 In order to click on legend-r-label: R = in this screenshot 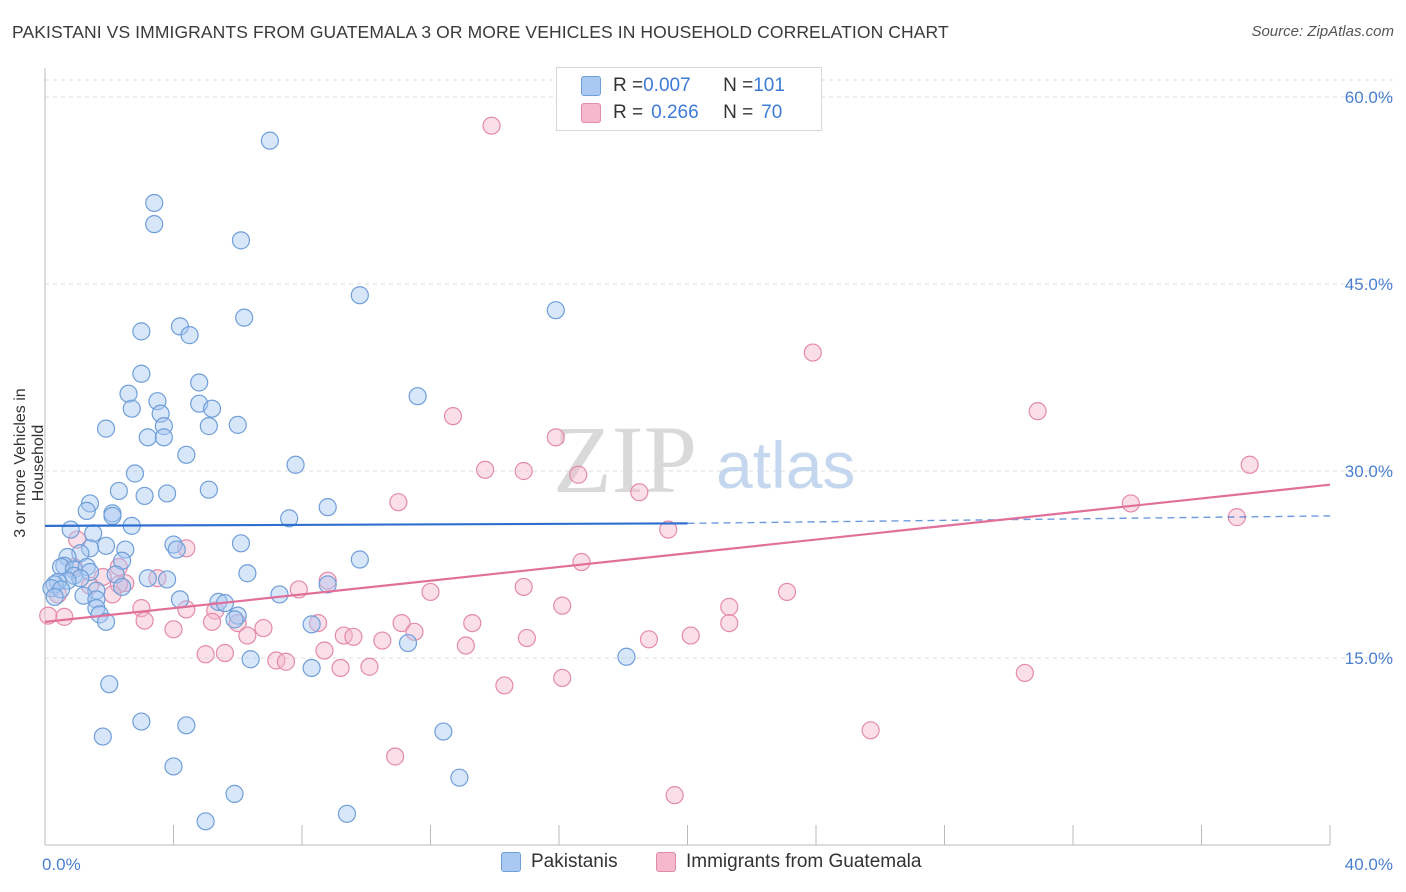, I will do `click(628, 85)`.